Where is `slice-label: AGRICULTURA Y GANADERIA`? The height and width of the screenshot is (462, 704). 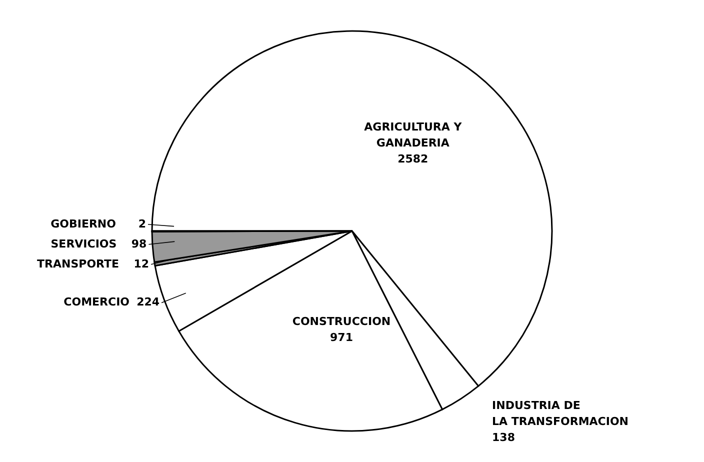
slice-label: AGRICULTURA Y GANADERIA is located at coordinates (413, 135).